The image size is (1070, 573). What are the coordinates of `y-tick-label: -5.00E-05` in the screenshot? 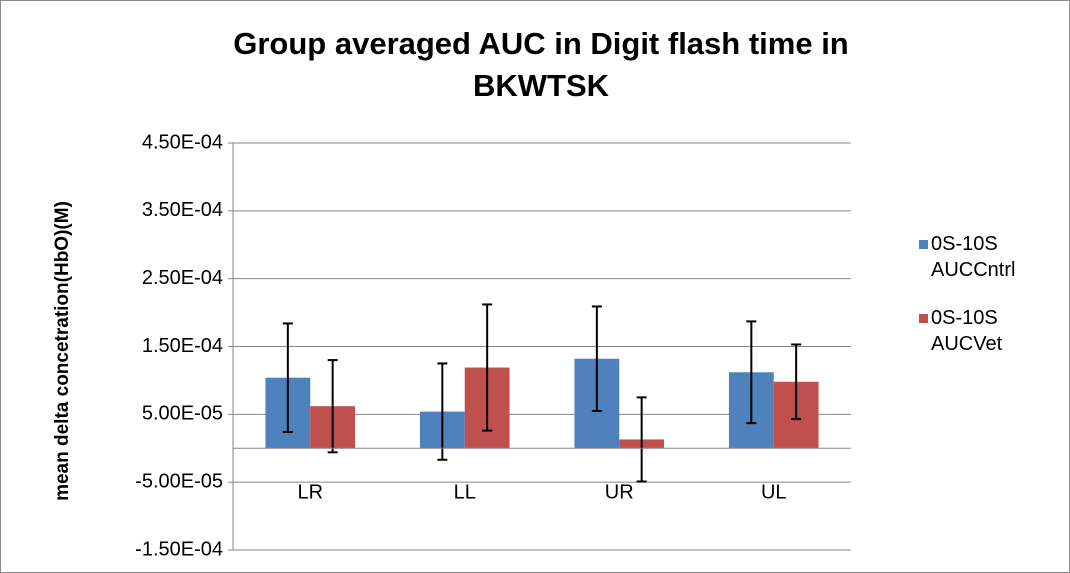 It's located at (179, 481).